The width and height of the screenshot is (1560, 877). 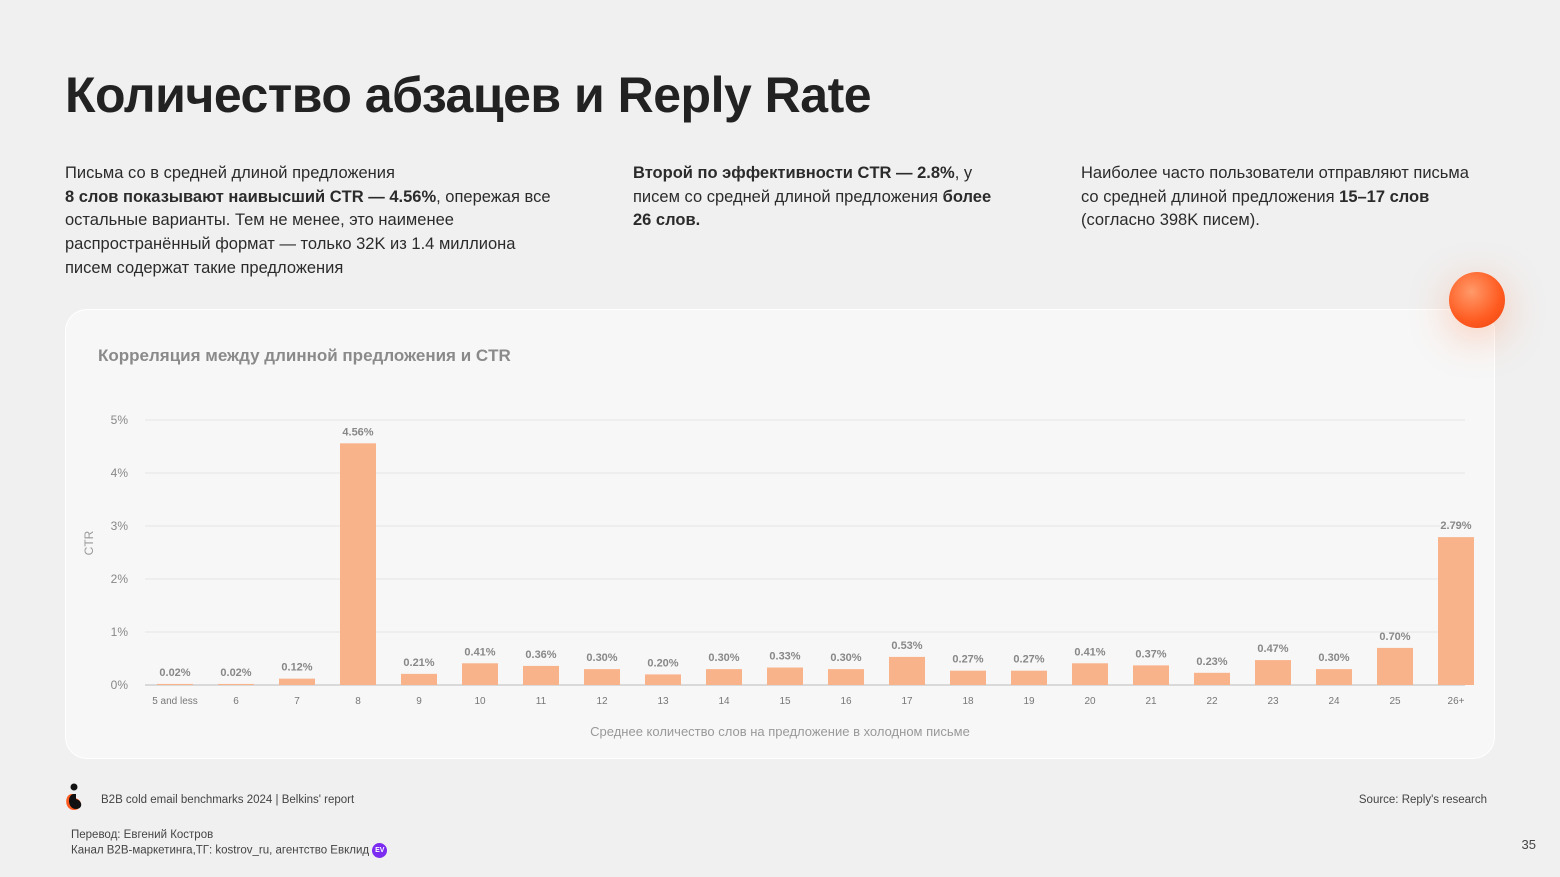 I want to click on data-label: 0.37%, so click(x=1150, y=654).